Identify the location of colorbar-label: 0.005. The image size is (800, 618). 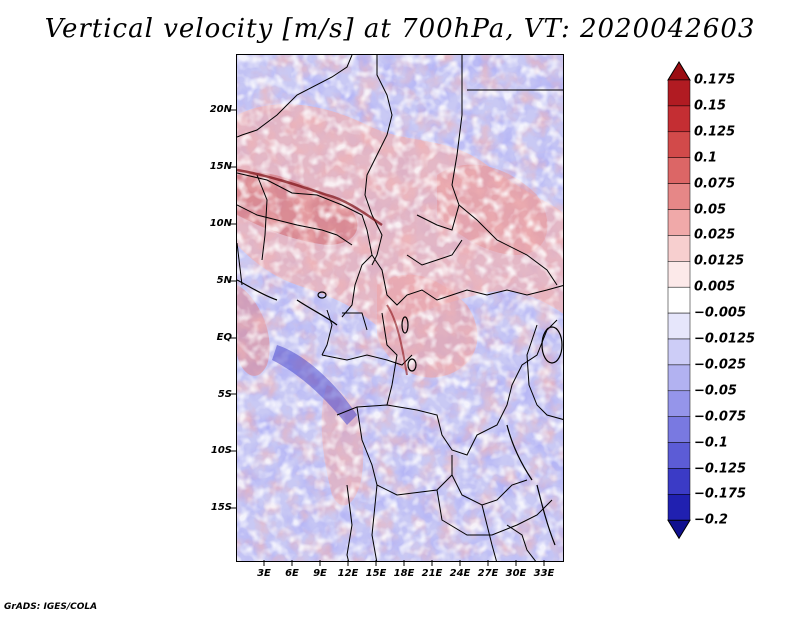
(715, 287).